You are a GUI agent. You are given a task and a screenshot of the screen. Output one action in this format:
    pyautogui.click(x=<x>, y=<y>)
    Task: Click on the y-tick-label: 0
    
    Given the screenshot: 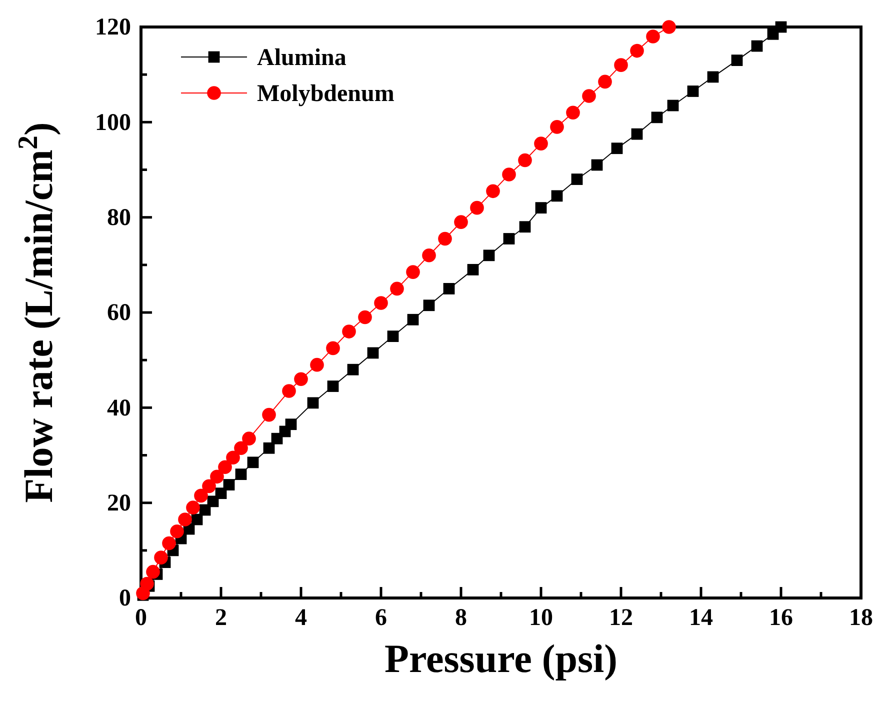 What is the action you would take?
    pyautogui.click(x=125, y=599)
    